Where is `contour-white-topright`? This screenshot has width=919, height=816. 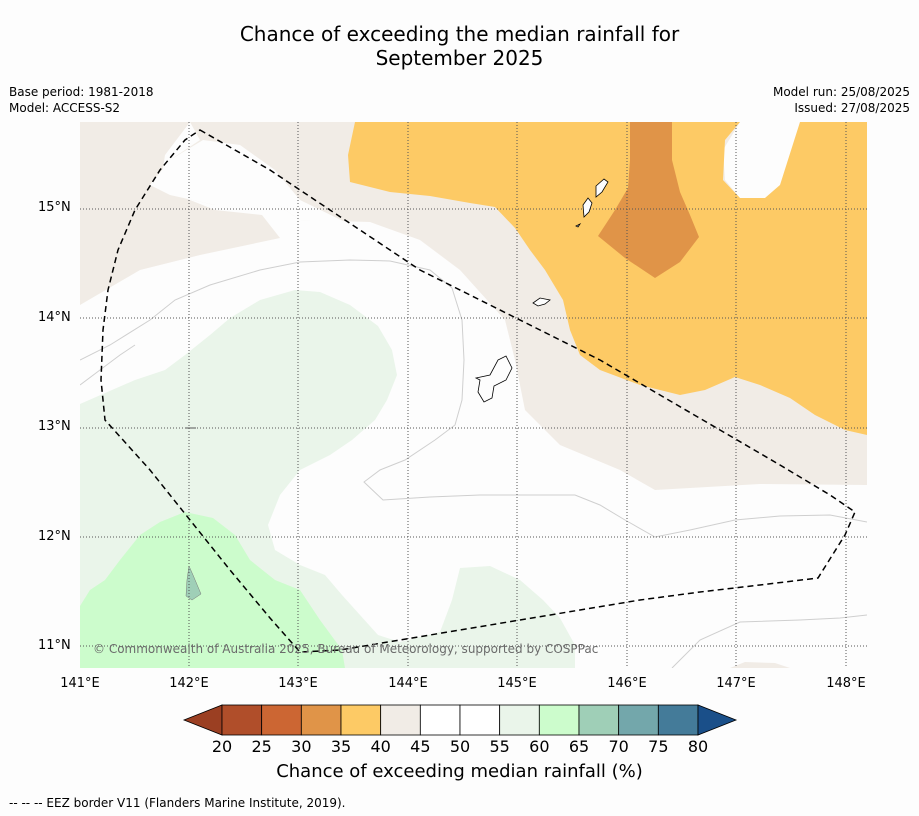 contour-white-topright is located at coordinates (761, 160).